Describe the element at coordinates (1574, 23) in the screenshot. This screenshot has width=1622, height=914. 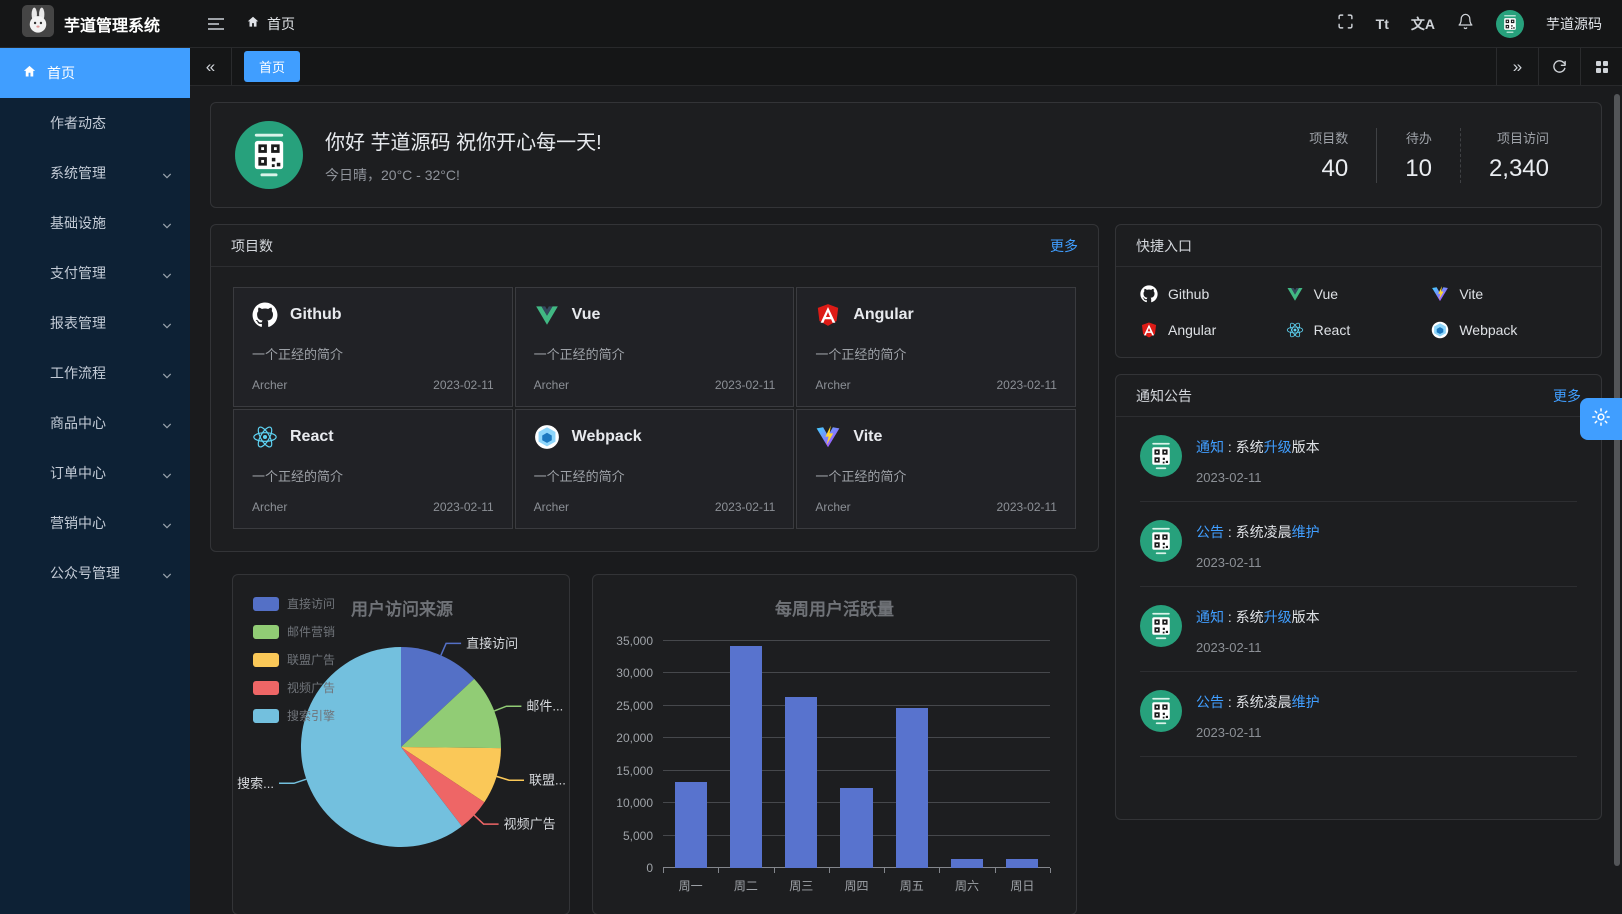
I see `user-name: 芋道源码` at that location.